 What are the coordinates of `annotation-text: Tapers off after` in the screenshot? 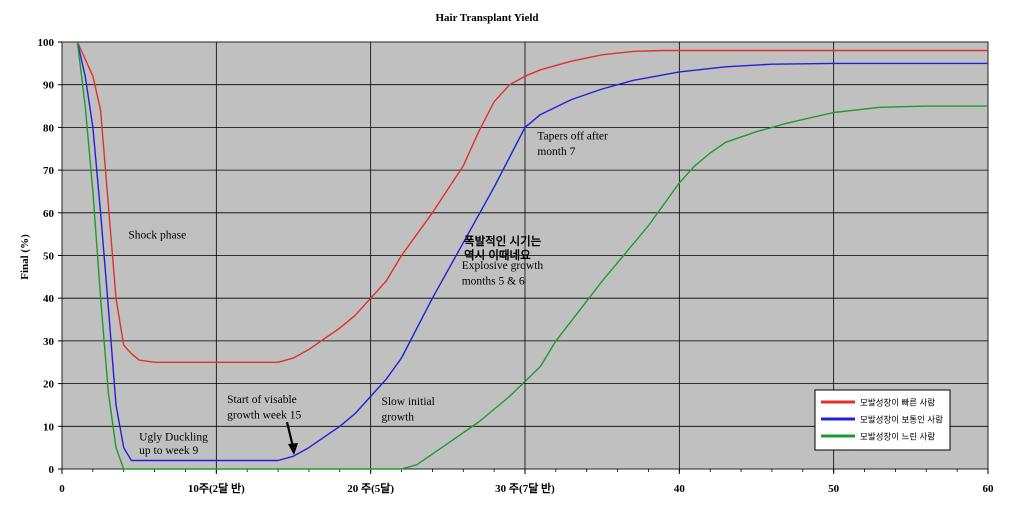 It's located at (572, 136).